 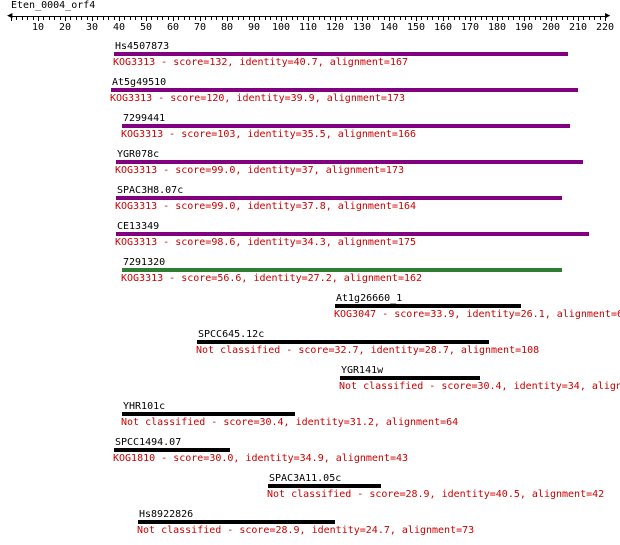 What do you see at coordinates (281, 27) in the screenshot?
I see `ruler-tick-label: 100` at bounding box center [281, 27].